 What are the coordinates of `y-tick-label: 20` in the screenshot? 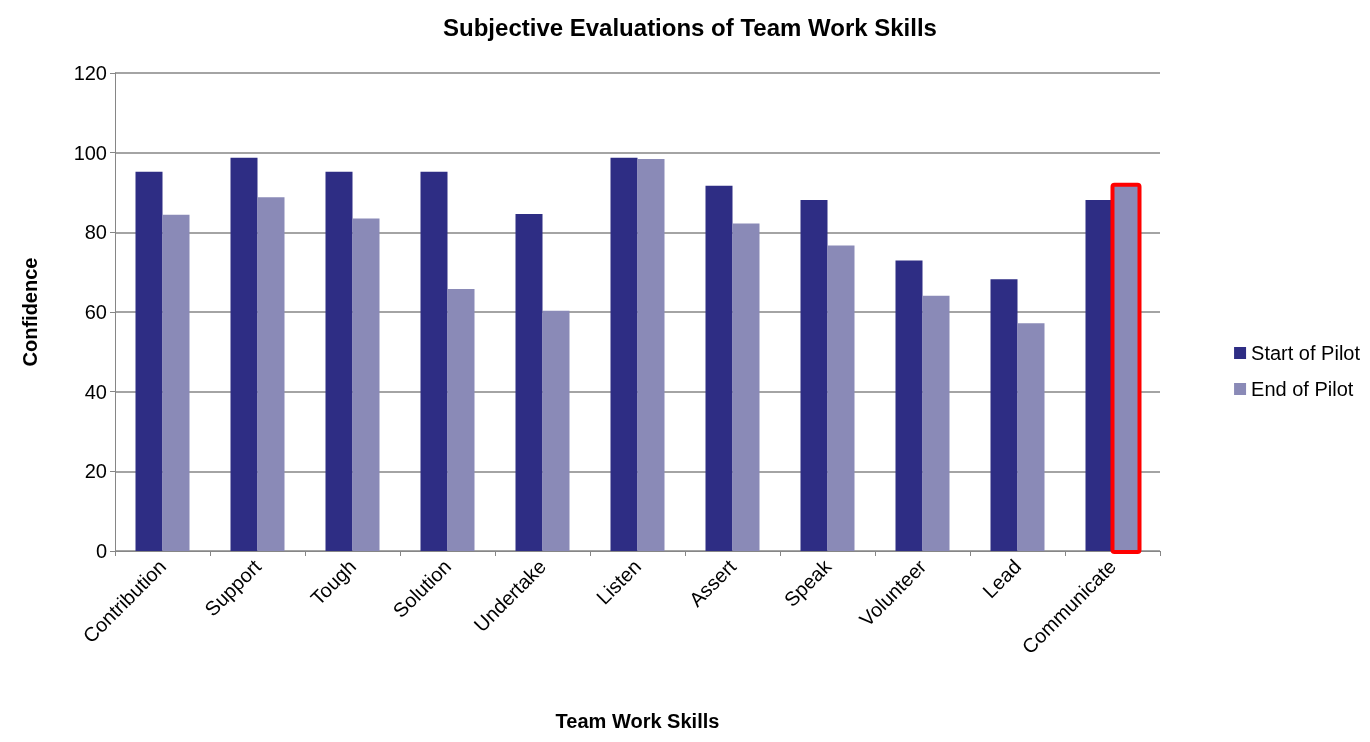 It's located at (95, 471).